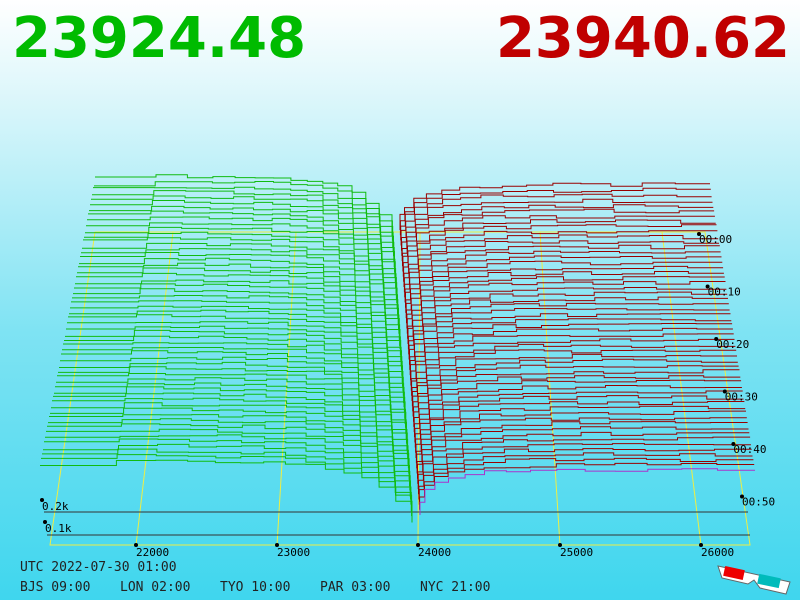  I want to click on 3d-glasses-icon, so click(754, 580).